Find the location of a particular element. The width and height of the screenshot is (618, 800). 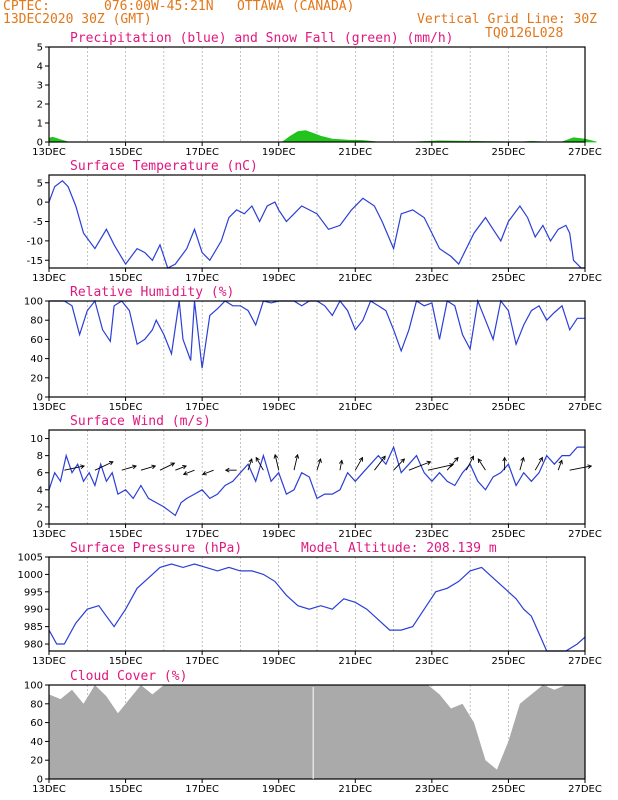

y-tick-label: 4 is located at coordinates (40, 490).